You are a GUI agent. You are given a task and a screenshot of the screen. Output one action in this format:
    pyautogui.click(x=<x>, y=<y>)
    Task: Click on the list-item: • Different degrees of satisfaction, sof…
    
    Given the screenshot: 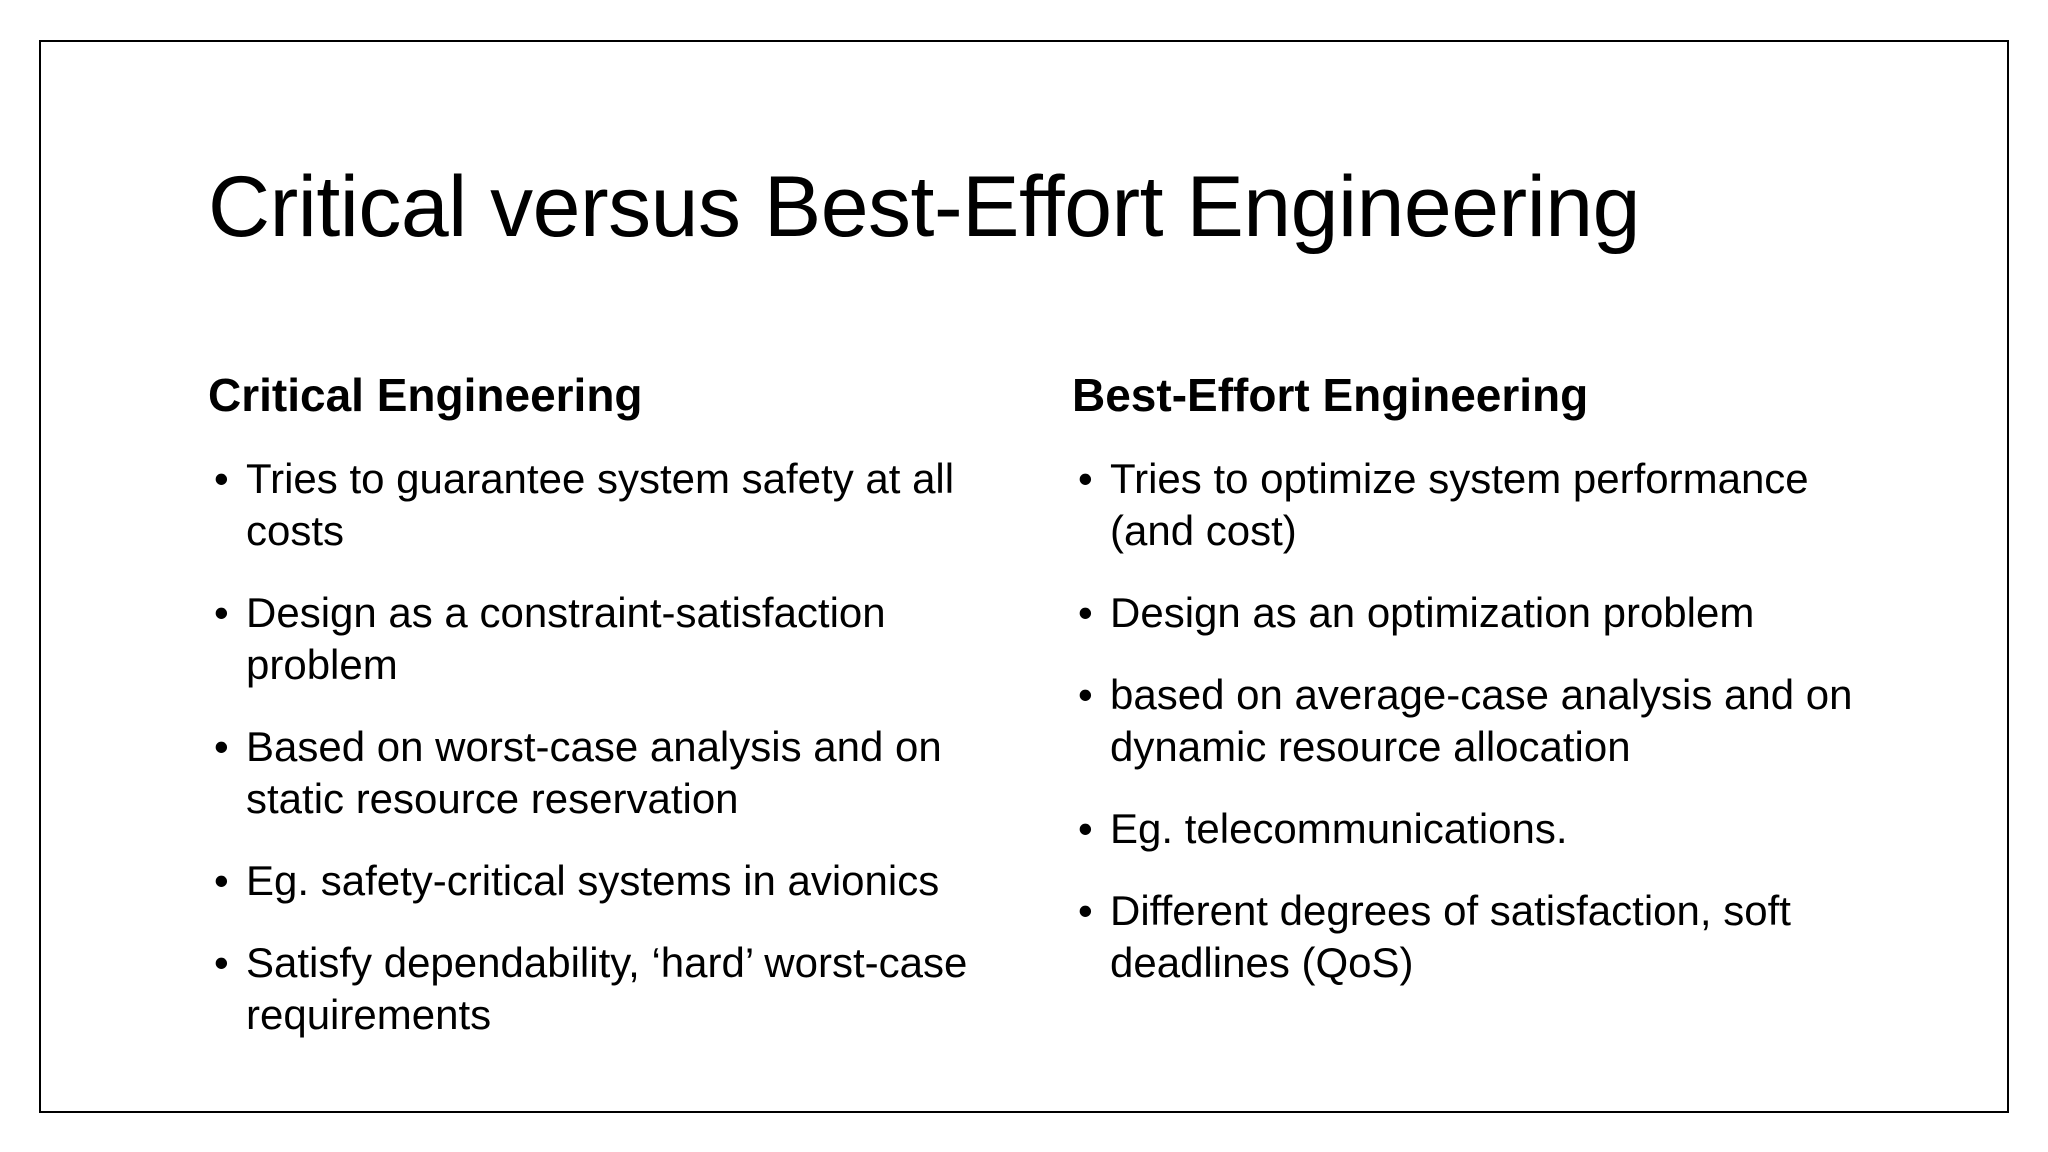 What is the action you would take?
    pyautogui.click(x=1472, y=937)
    